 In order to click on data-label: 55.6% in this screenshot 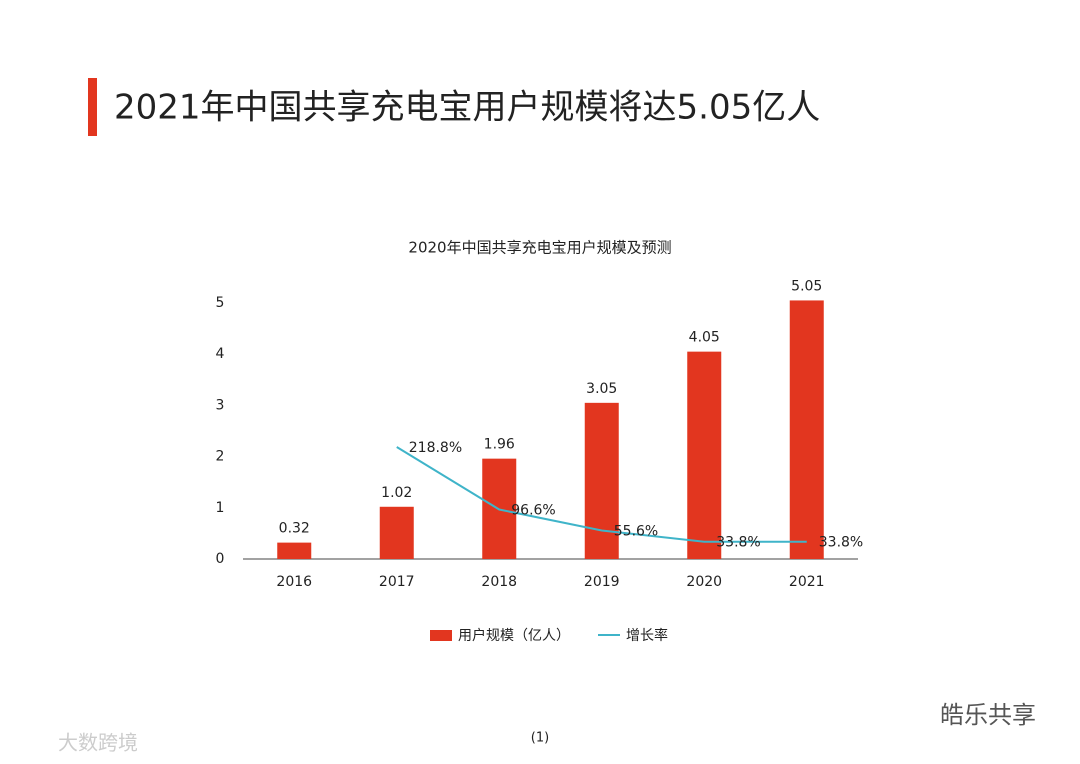, I will do `click(636, 532)`.